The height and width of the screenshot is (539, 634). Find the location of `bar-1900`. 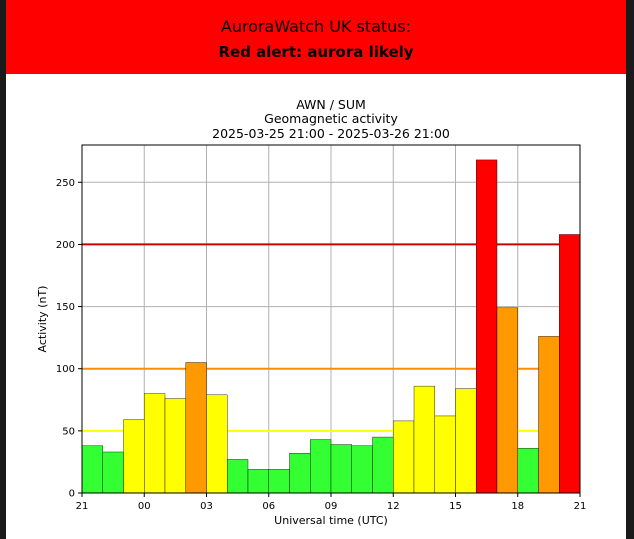

bar-1900 is located at coordinates (549, 415).